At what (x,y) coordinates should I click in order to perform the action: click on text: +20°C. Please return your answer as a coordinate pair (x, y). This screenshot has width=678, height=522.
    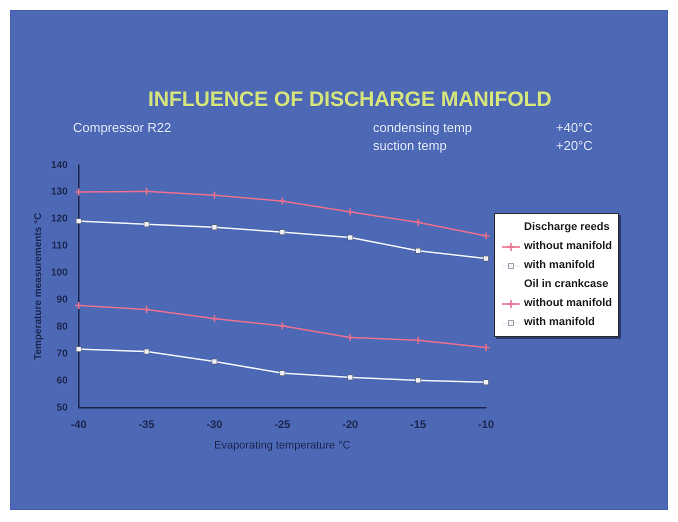
    Looking at the image, I should click on (574, 145).